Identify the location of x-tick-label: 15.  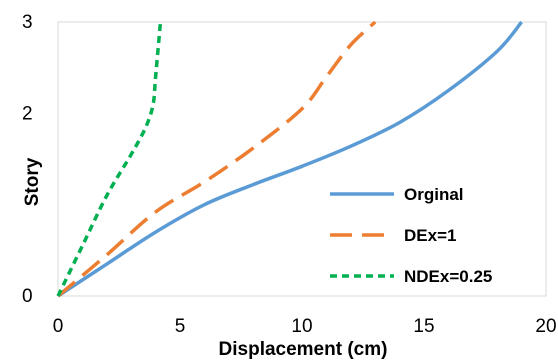
(423, 326).